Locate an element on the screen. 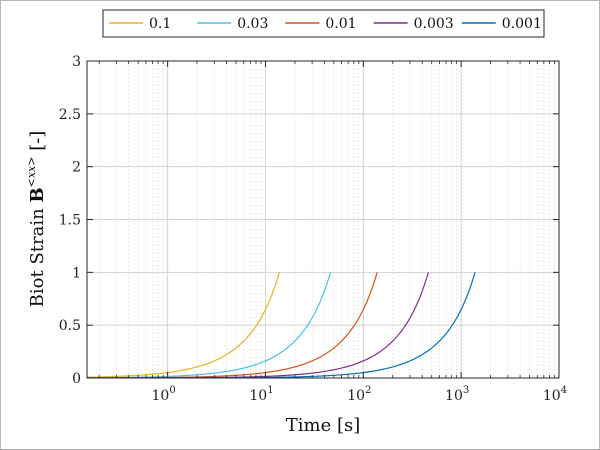 The height and width of the screenshot is (450, 600). legend-label-0: 0.1 is located at coordinates (160, 24).